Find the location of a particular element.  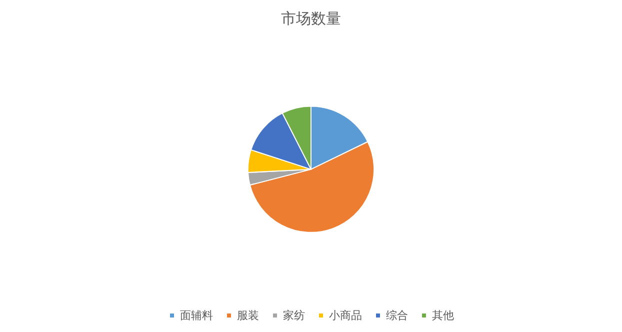

legend-label: 面辅料 is located at coordinates (196, 315).